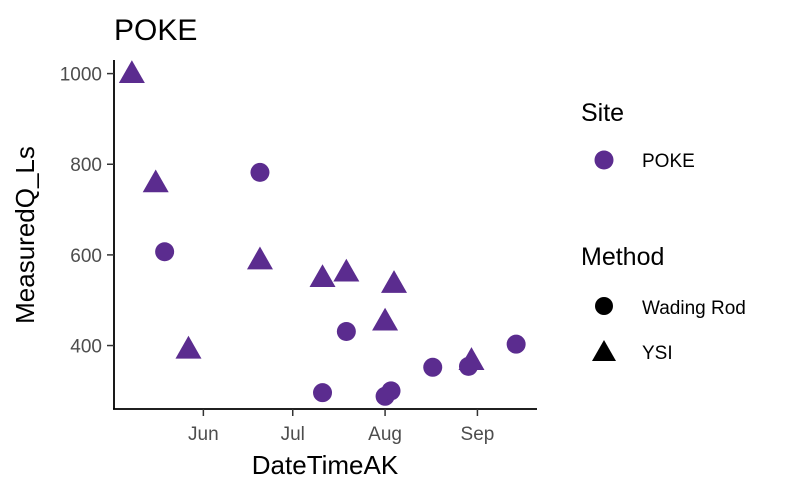 The width and height of the screenshot is (800, 494). Describe the element at coordinates (86, 165) in the screenshot. I see `y-tick-label: 800` at that location.